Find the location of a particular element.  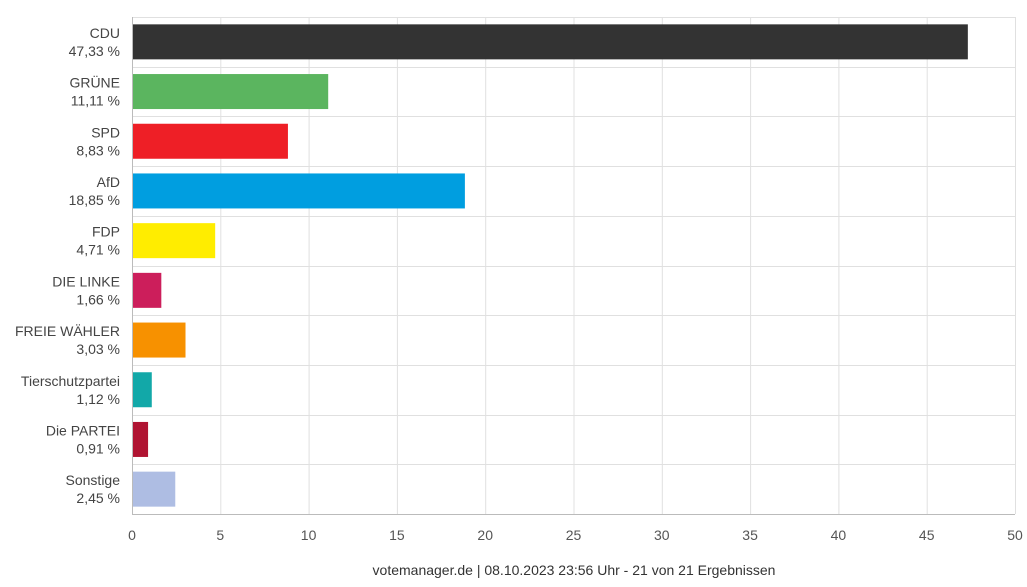

value-label: 0,91 % is located at coordinates (98, 448).